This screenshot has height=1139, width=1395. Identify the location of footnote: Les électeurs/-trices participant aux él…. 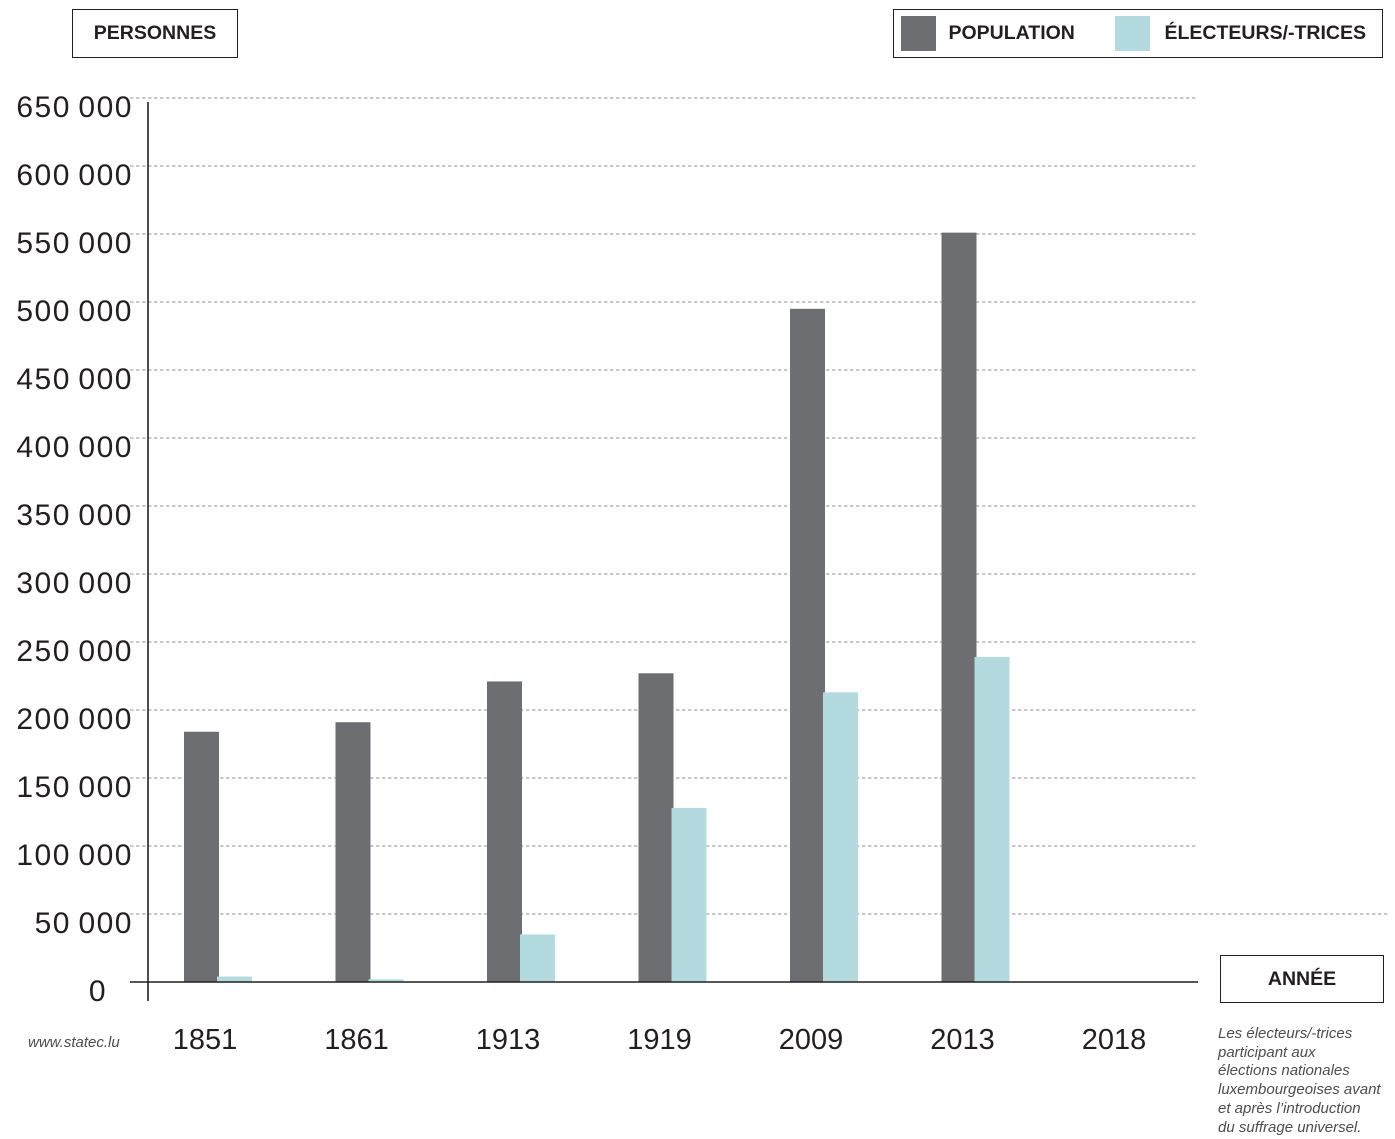
(1299, 1081).